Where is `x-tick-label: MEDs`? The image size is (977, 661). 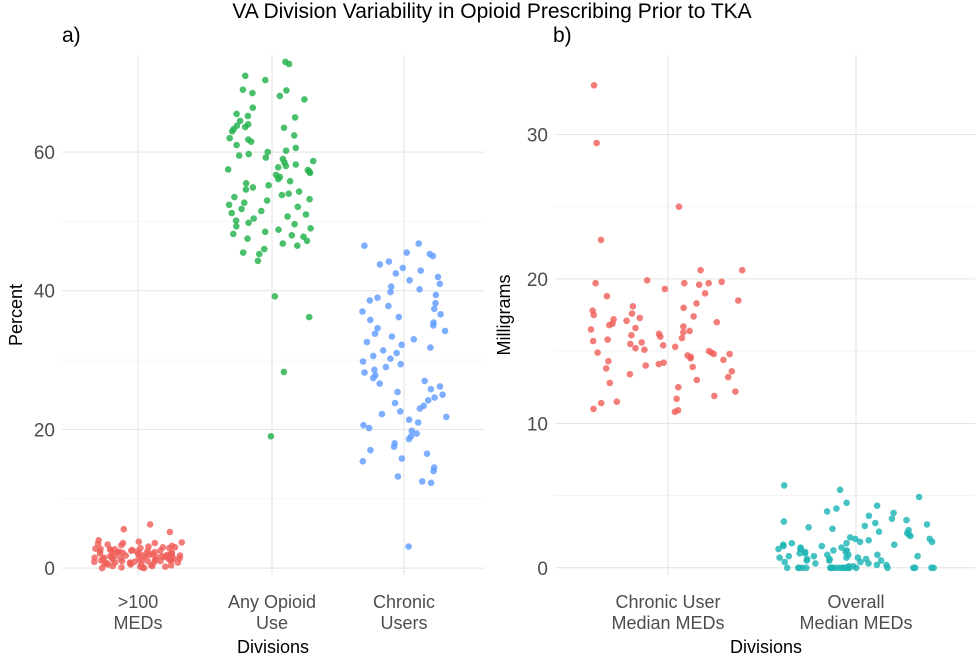
x-tick-label: MEDs is located at coordinates (138, 623).